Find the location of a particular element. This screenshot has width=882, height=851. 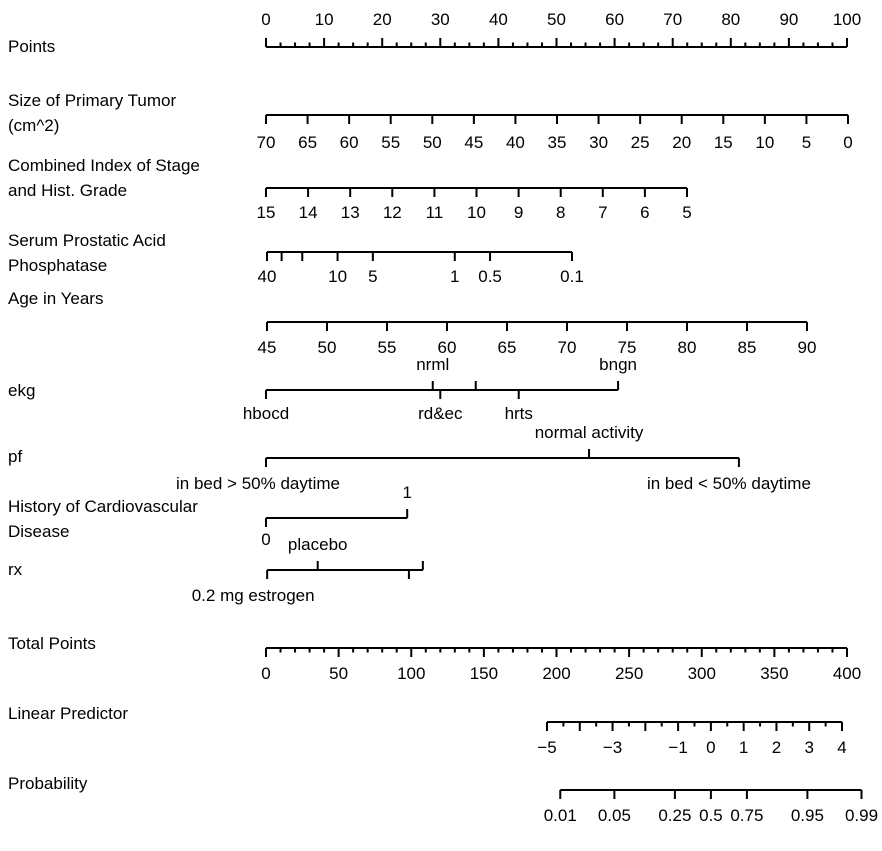

ekg-tick-label: bngn is located at coordinates (618, 364).